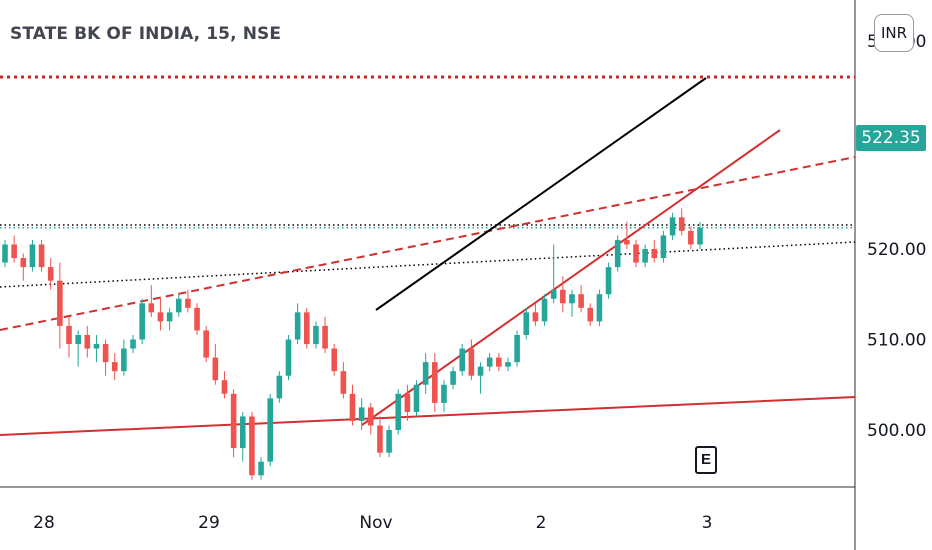  I want to click on last-price-label: 522.35, so click(891, 138).